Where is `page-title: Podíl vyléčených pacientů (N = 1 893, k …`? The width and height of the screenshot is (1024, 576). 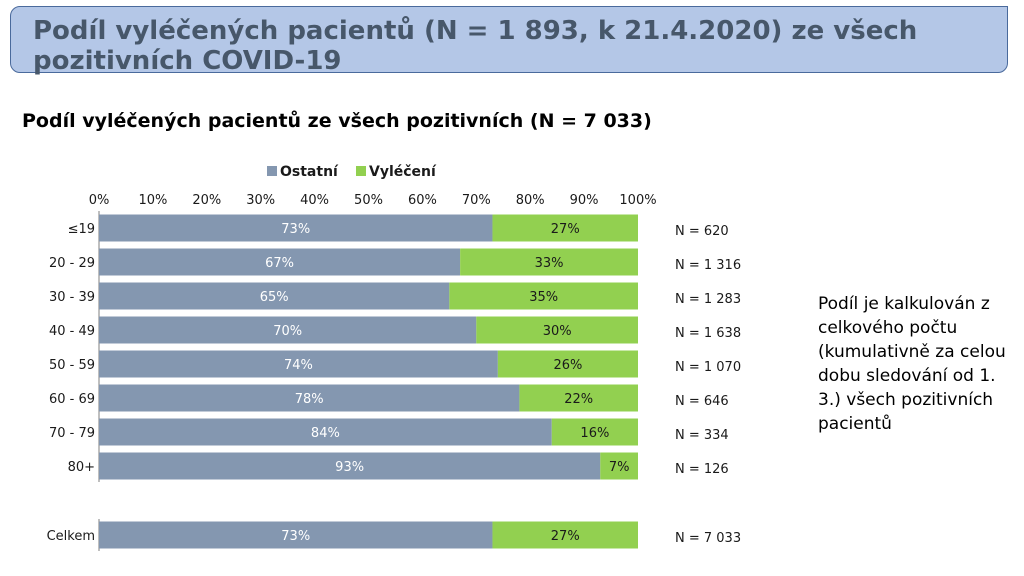
page-title: Podíl vyléčených pacientů (N = 1 893, k … is located at coordinates (475, 46).